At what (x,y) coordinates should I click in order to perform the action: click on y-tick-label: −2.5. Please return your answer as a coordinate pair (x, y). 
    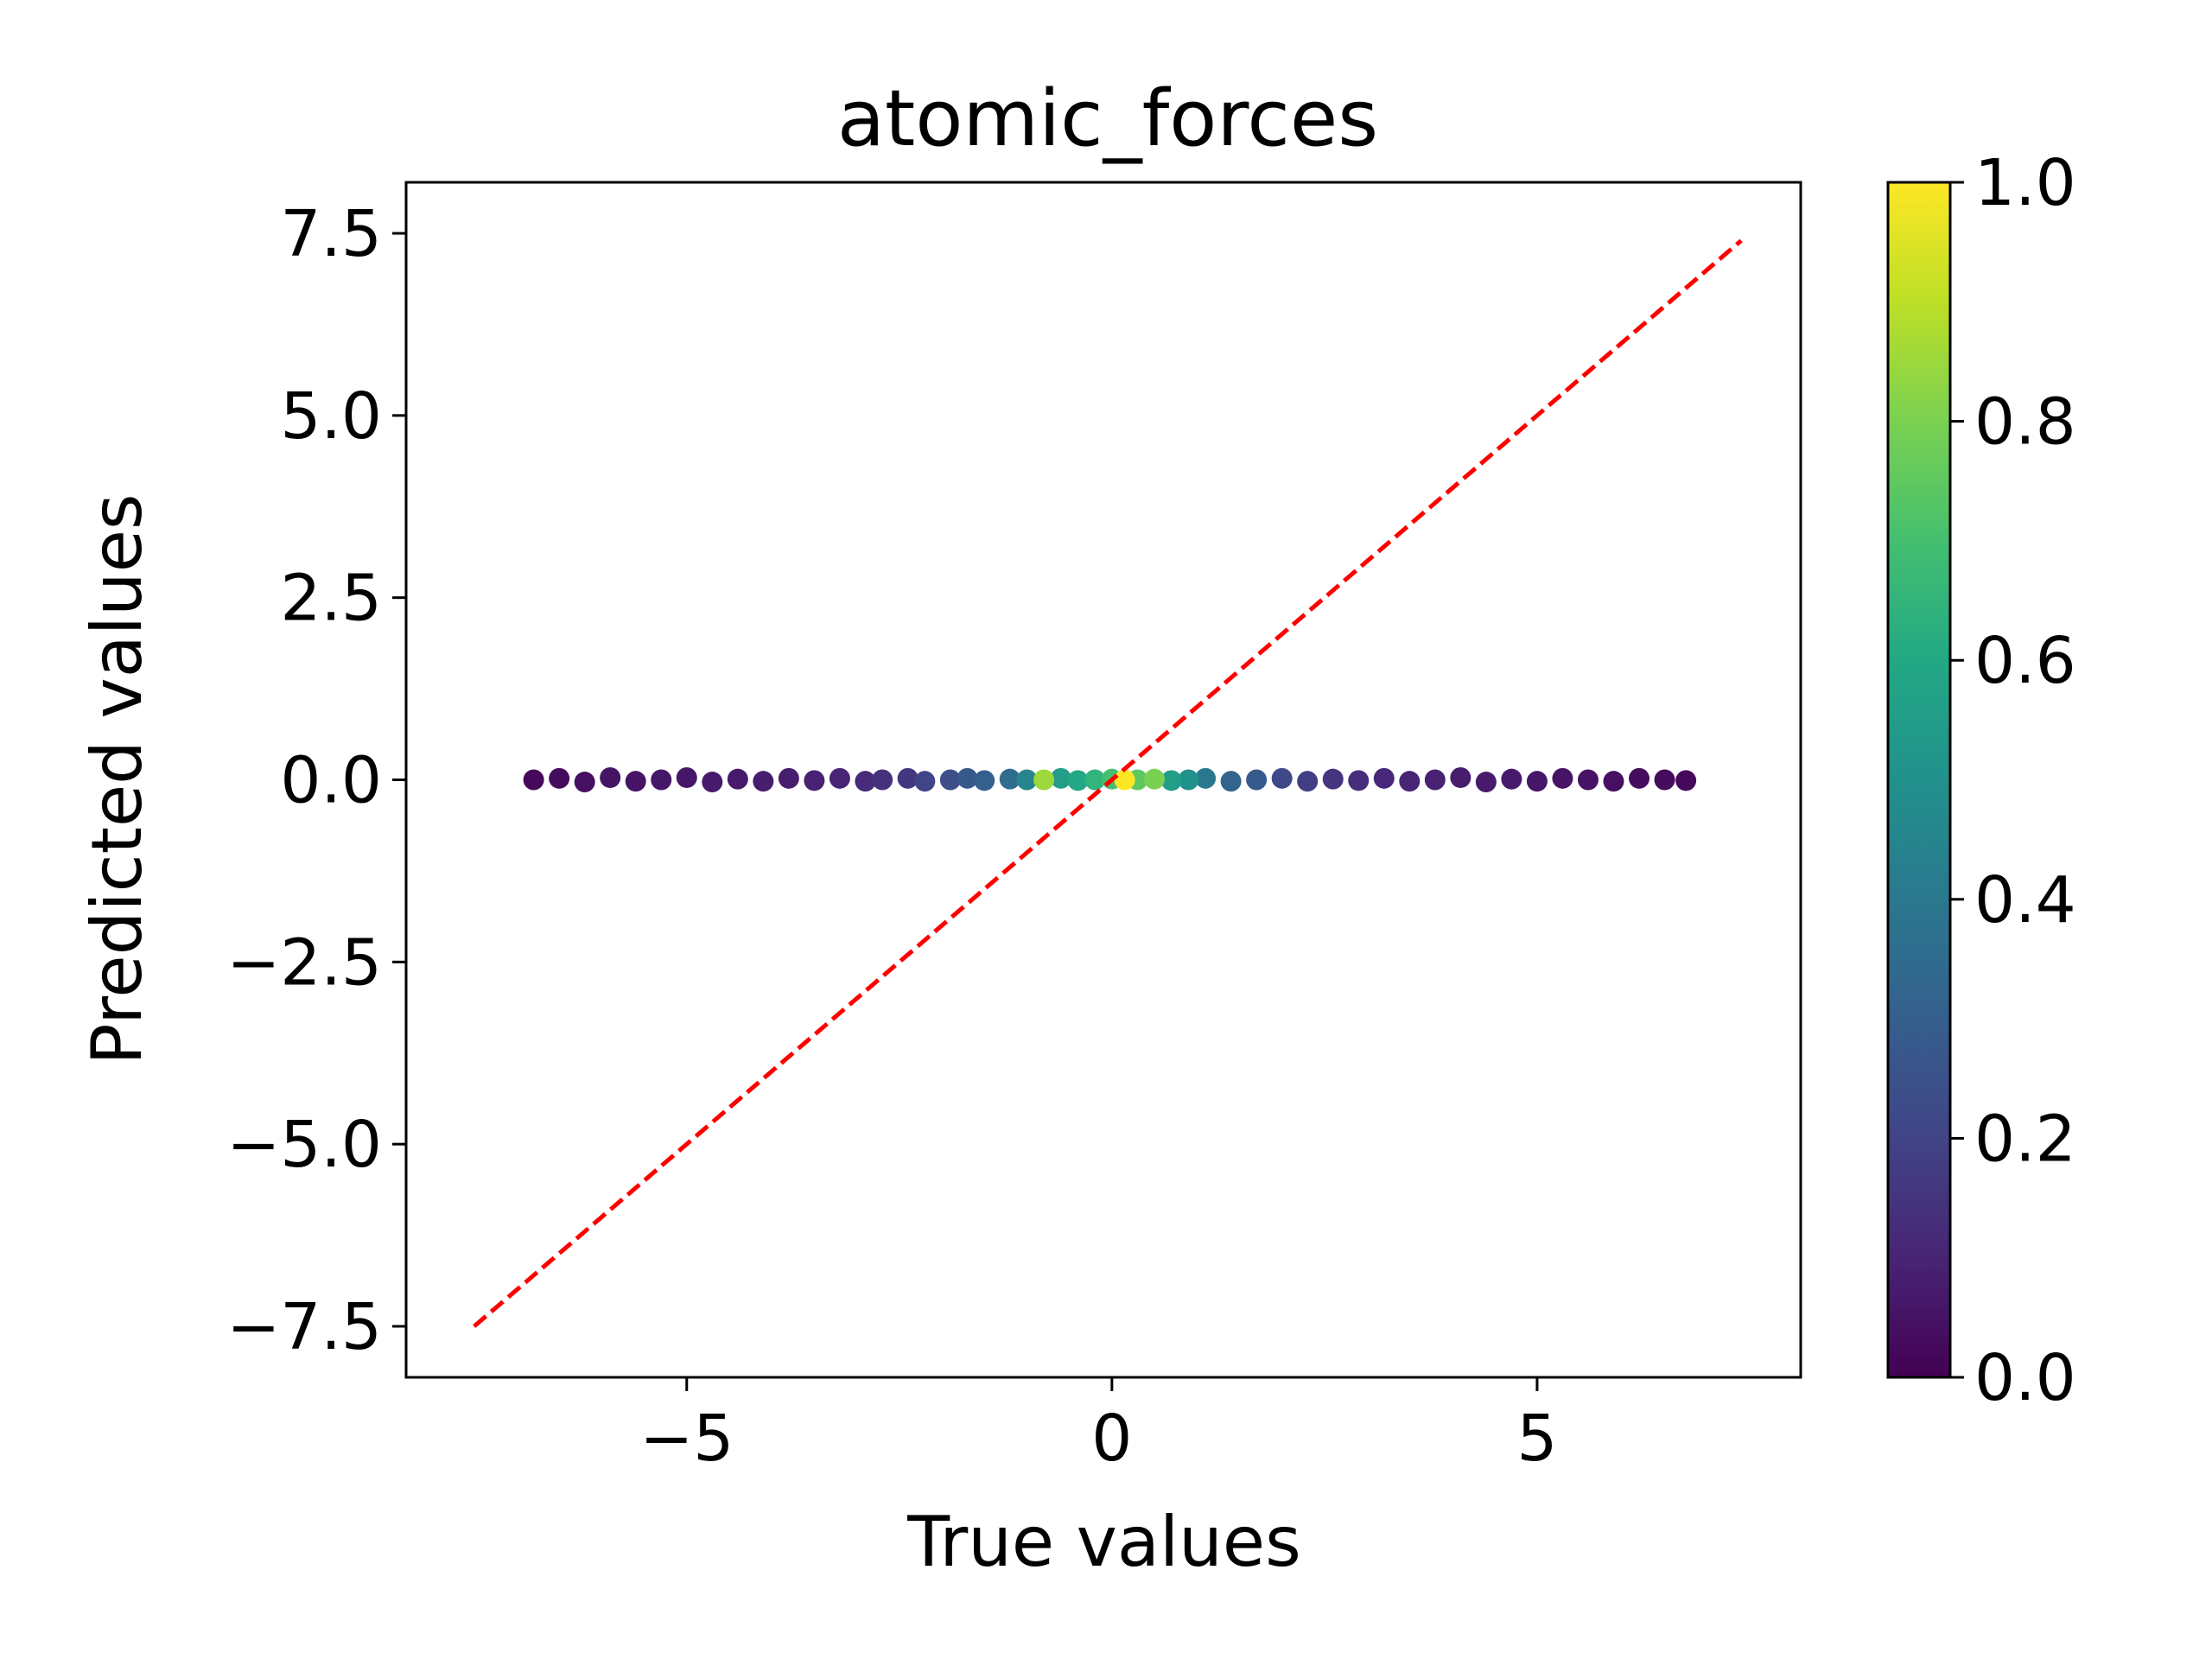
    Looking at the image, I should click on (304, 963).